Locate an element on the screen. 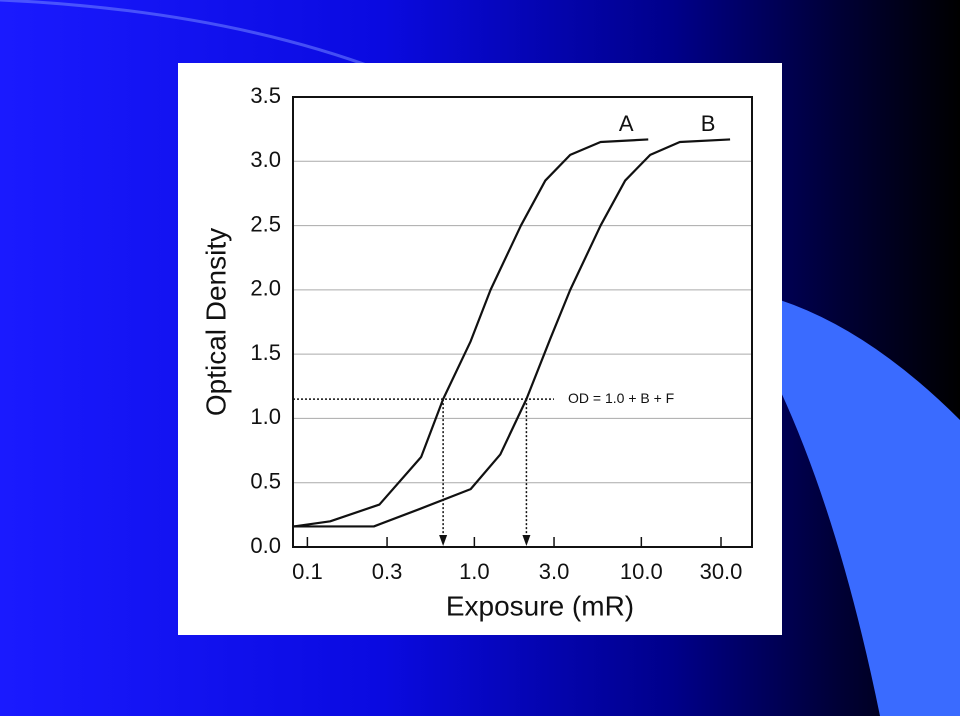 The image size is (960, 716). y-tick-label: 2.5 is located at coordinates (265, 223).